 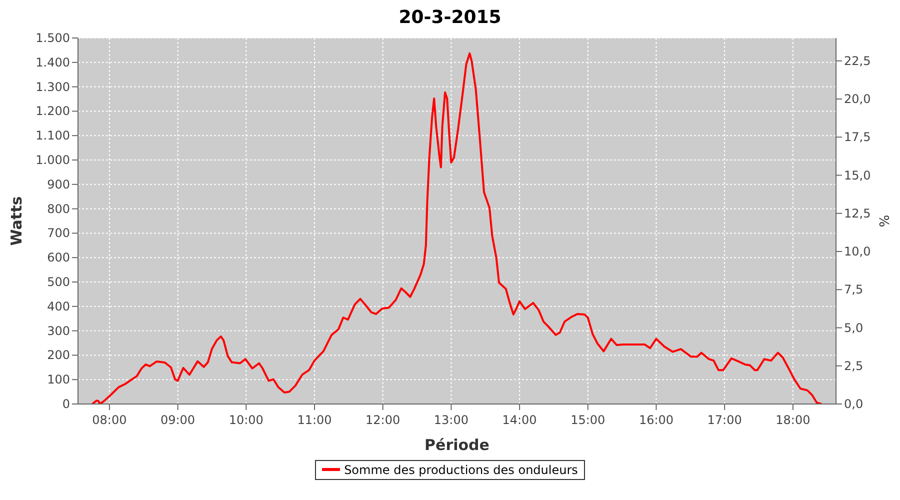 What do you see at coordinates (588, 420) in the screenshot?
I see `x-tick-label: 15:00` at bounding box center [588, 420].